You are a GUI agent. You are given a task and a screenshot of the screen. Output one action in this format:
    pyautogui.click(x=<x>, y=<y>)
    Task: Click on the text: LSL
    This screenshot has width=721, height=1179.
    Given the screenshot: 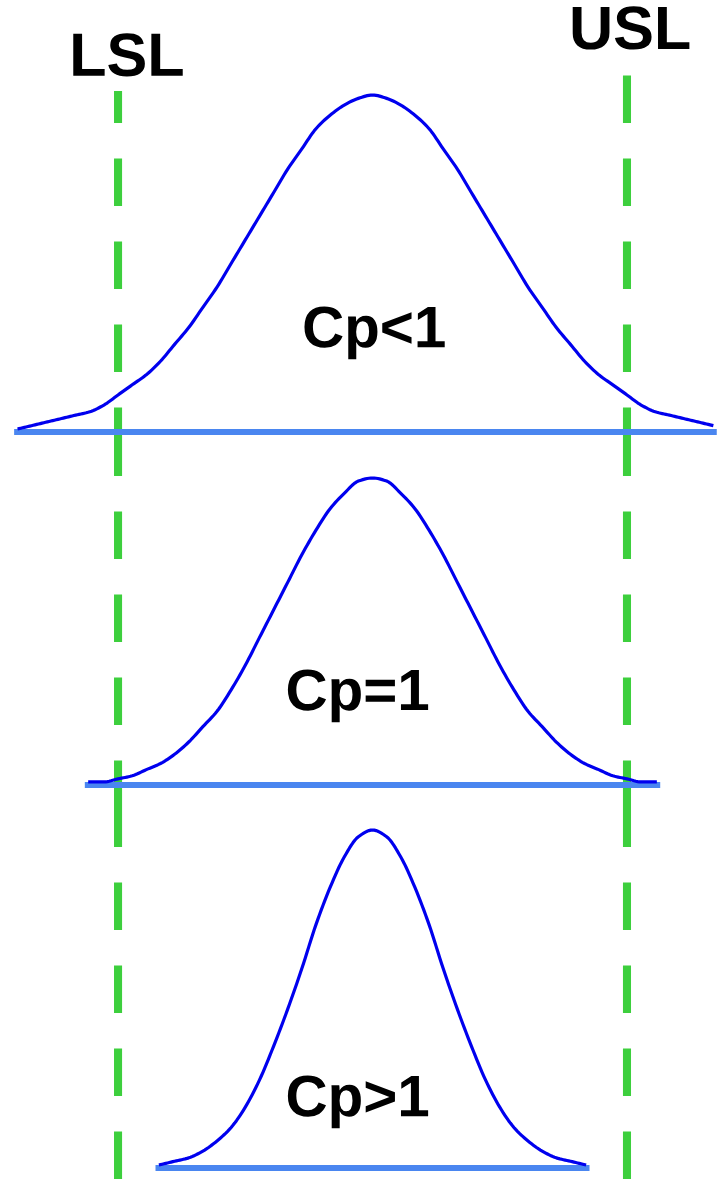 What is the action you would take?
    pyautogui.click(x=128, y=55)
    